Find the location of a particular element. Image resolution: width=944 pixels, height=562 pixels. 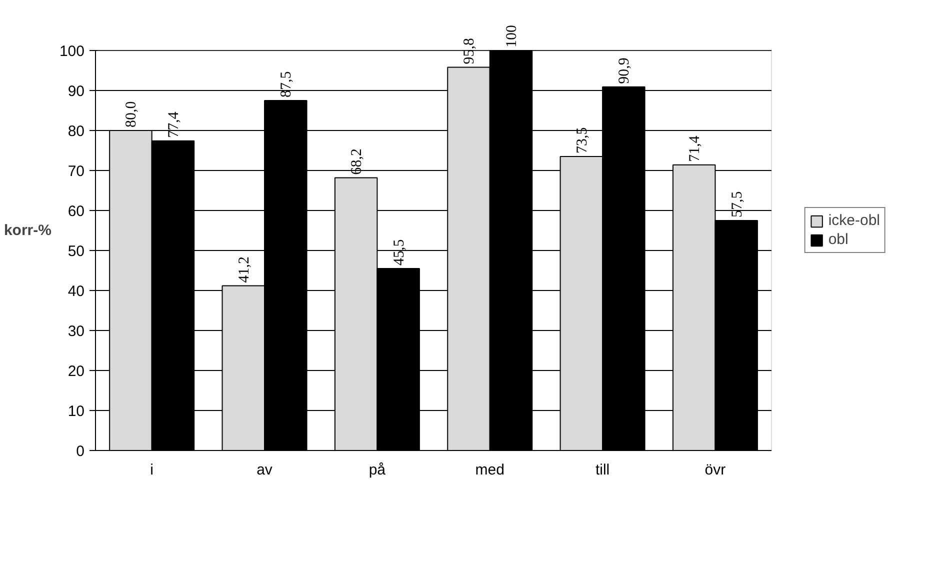

data-label: 73,5 is located at coordinates (582, 140).